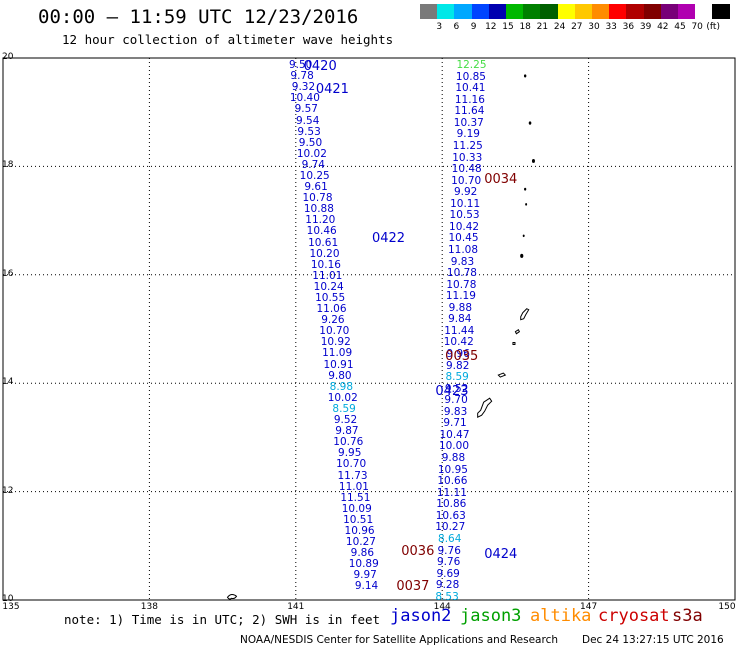 The height and width of the screenshot is (650, 740). I want to click on wave-height-value: 12.25, so click(471, 65).